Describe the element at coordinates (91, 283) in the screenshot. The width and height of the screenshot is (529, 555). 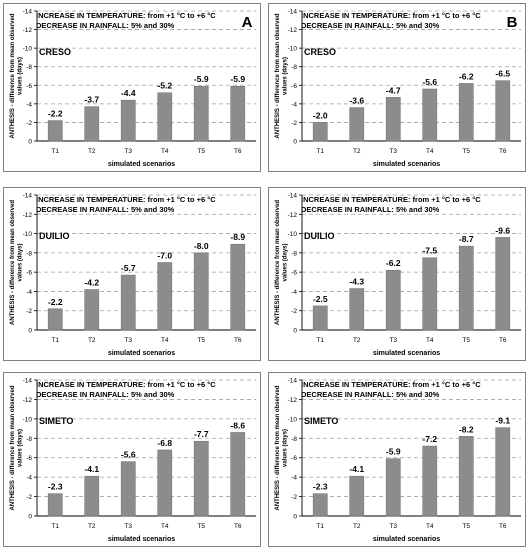
I see `data-label: -4.2` at that location.